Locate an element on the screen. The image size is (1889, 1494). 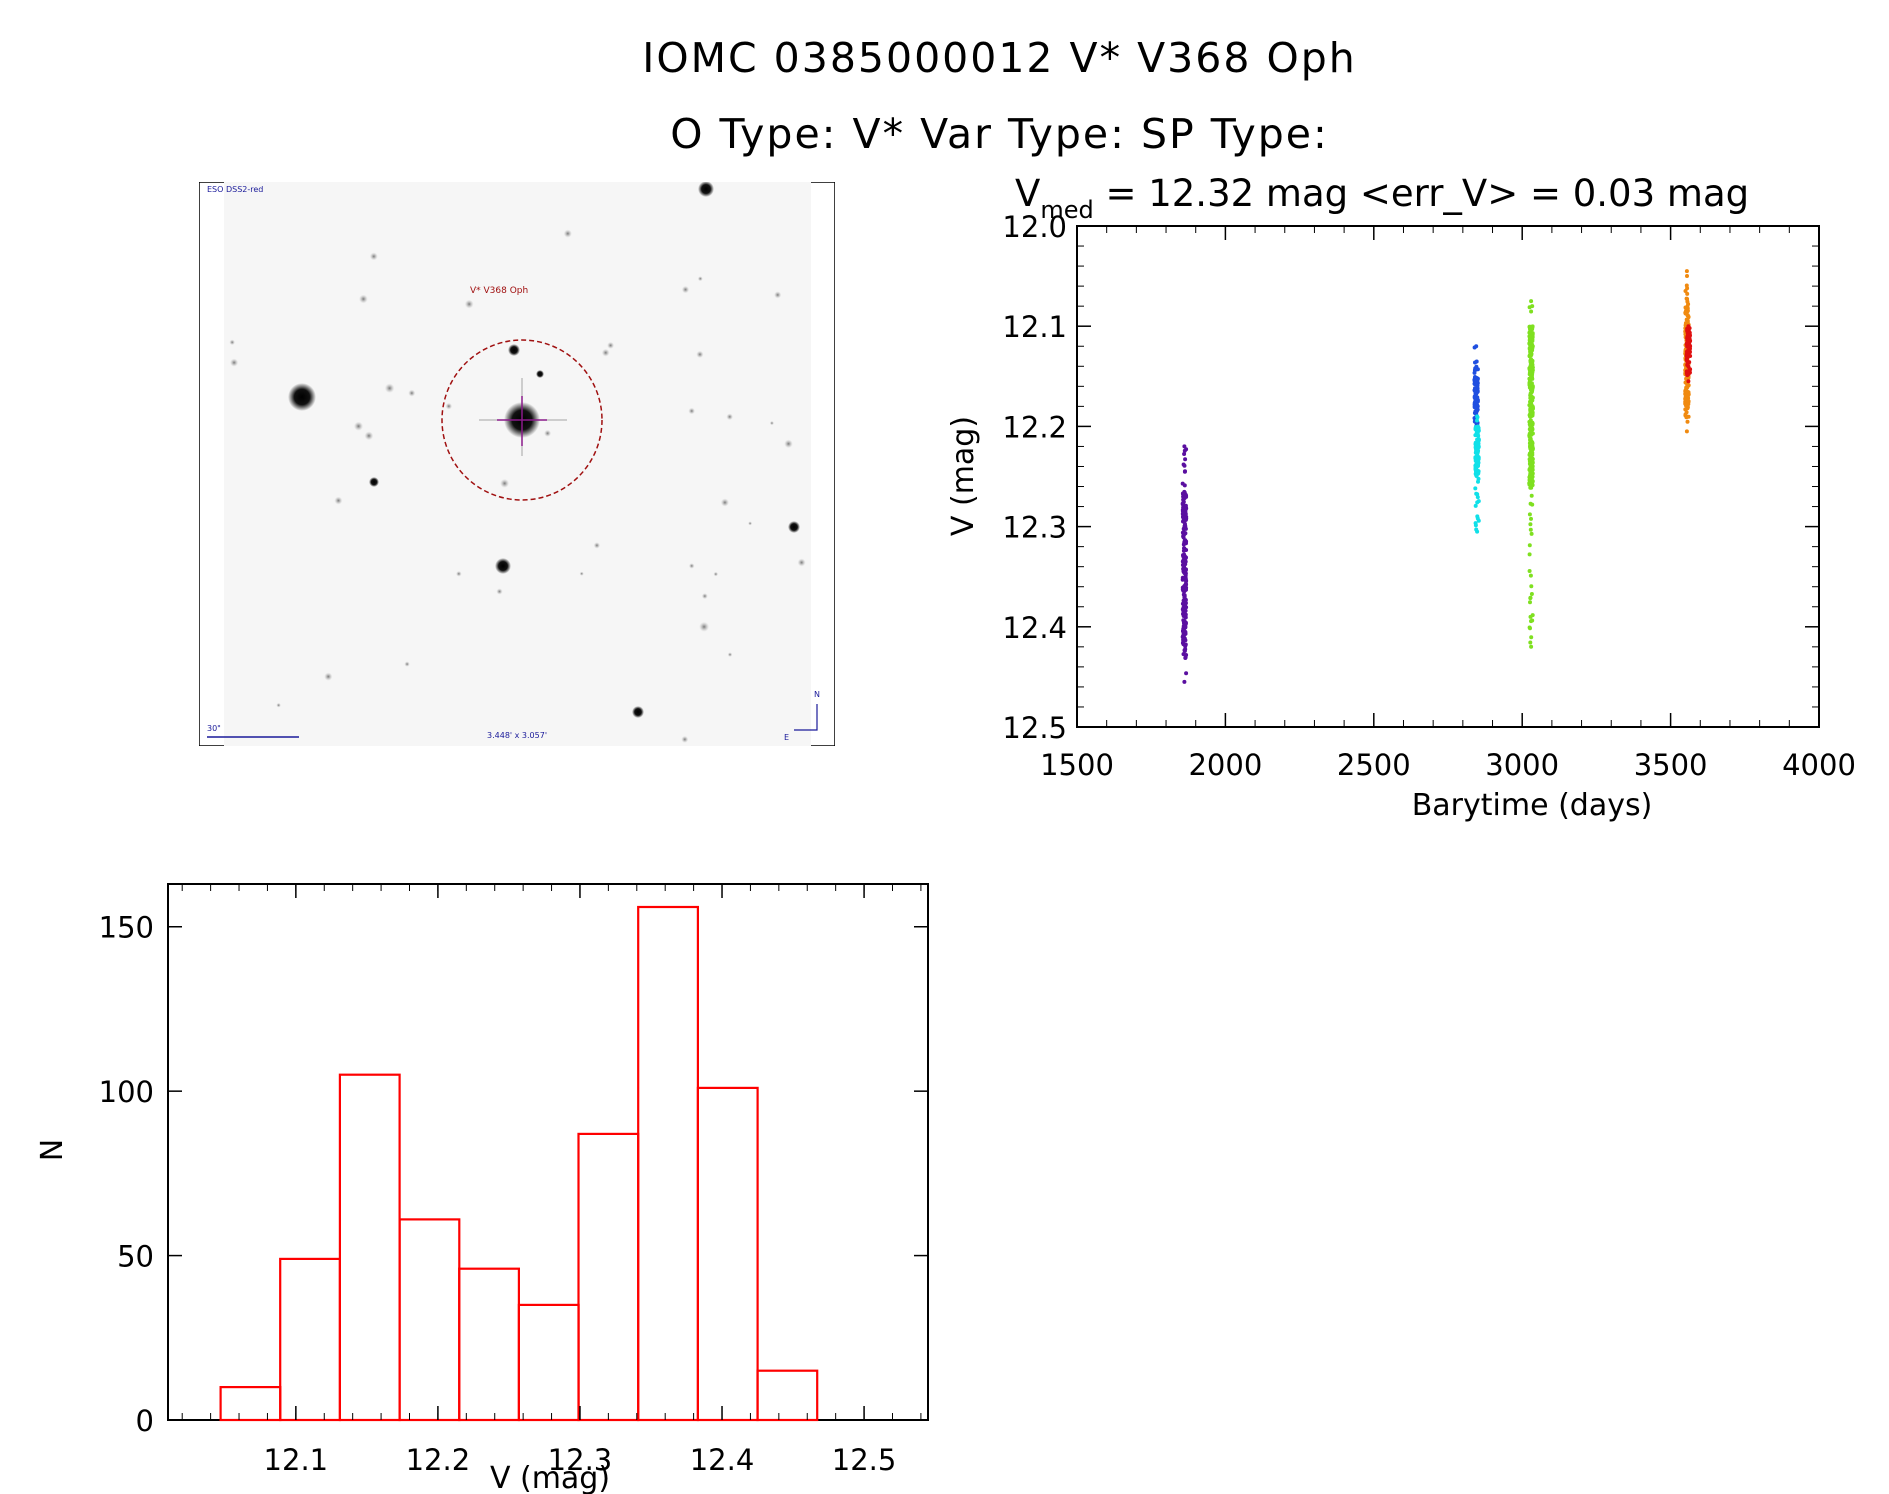
y-tick-label: 12.3 is located at coordinates (1034, 528).